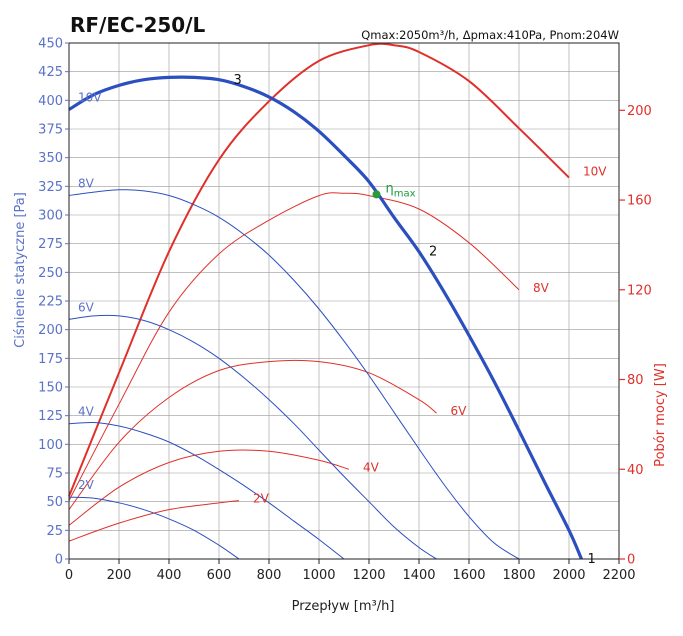  What do you see at coordinates (169, 575) in the screenshot?
I see `x-tick-label: 400` at bounding box center [169, 575].